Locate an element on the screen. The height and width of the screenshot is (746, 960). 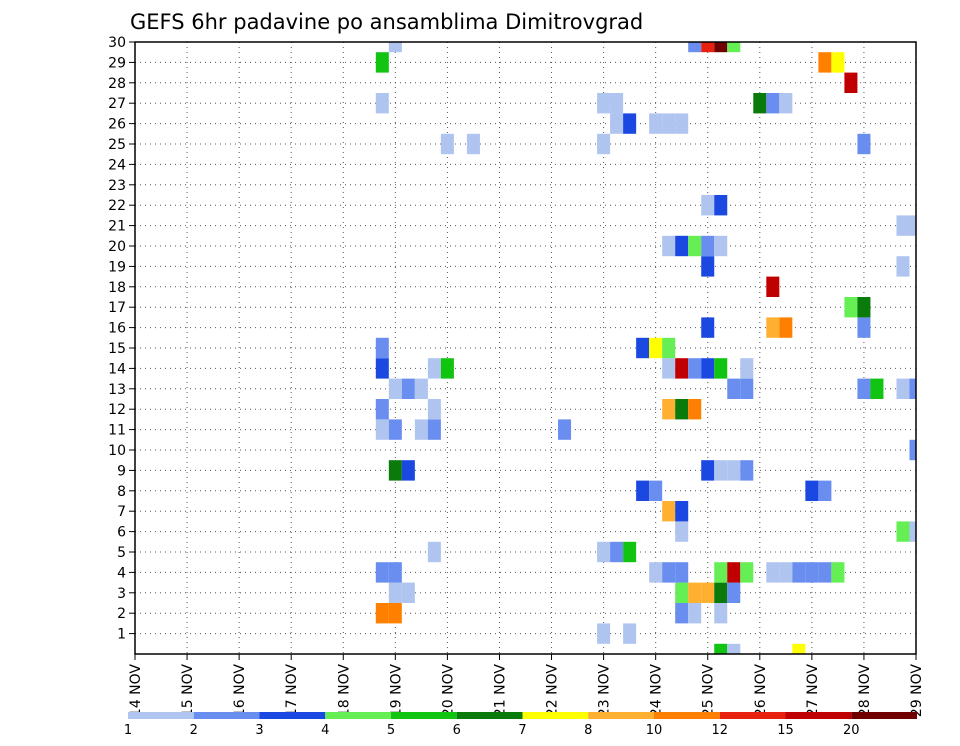
y-tick-label: 2 is located at coordinates (121, 614).